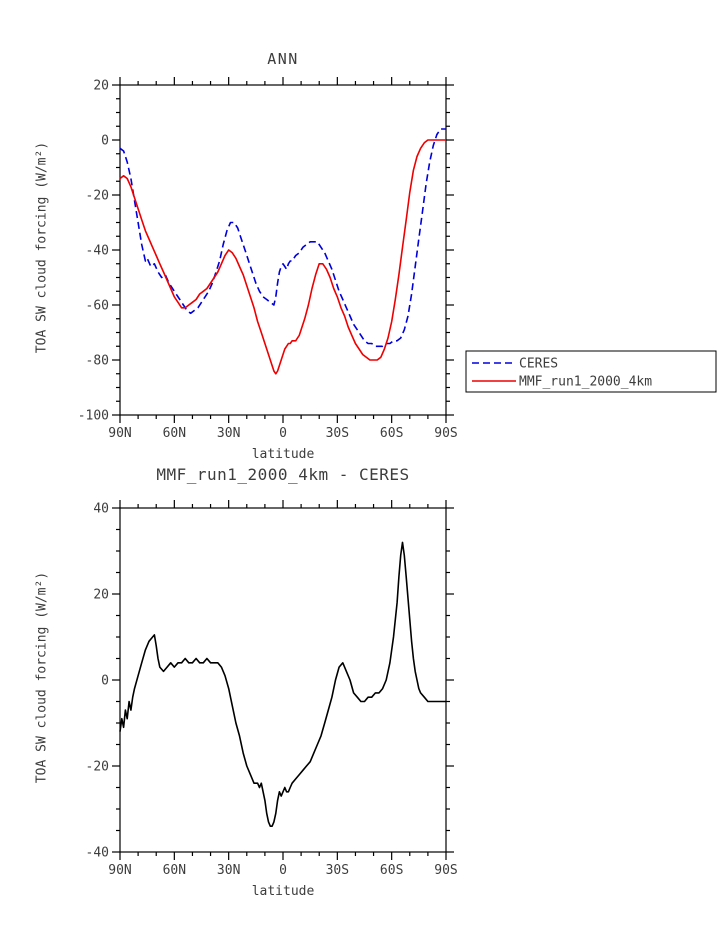  I want to click on bottom-chart-title: MMF_run1_2000_4km - CERES, so click(283, 474).